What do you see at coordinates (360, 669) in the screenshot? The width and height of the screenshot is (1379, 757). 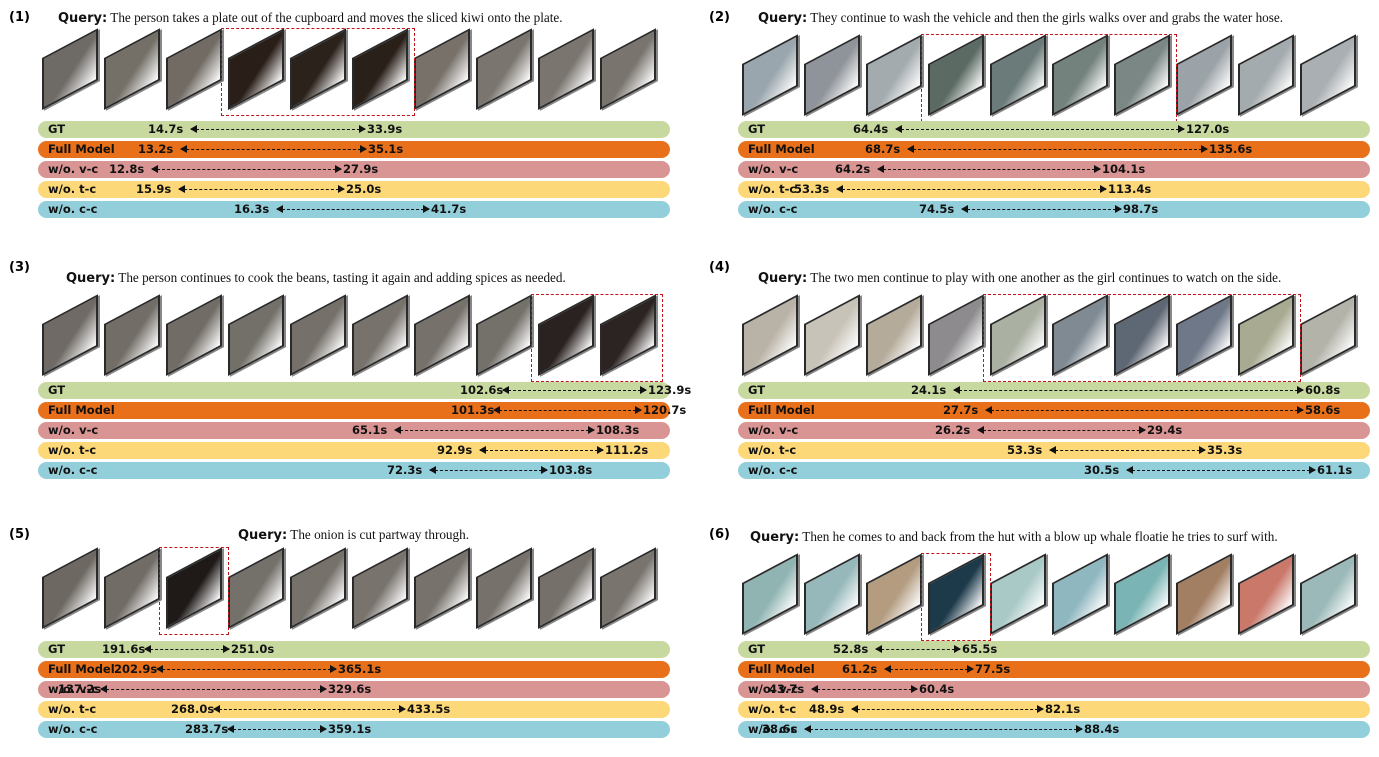 I see `end-time-label: 365.1s` at bounding box center [360, 669].